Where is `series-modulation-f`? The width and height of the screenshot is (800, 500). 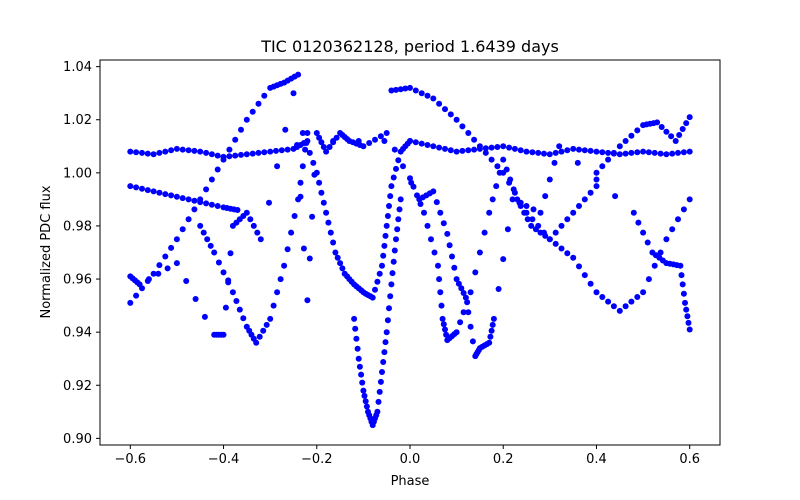
series-modulation-f is located at coordinates (643, 145).